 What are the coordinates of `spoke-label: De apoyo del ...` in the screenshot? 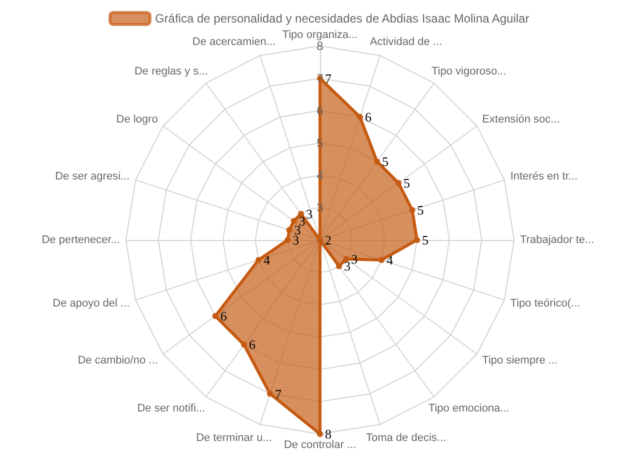 It's located at (91, 303).